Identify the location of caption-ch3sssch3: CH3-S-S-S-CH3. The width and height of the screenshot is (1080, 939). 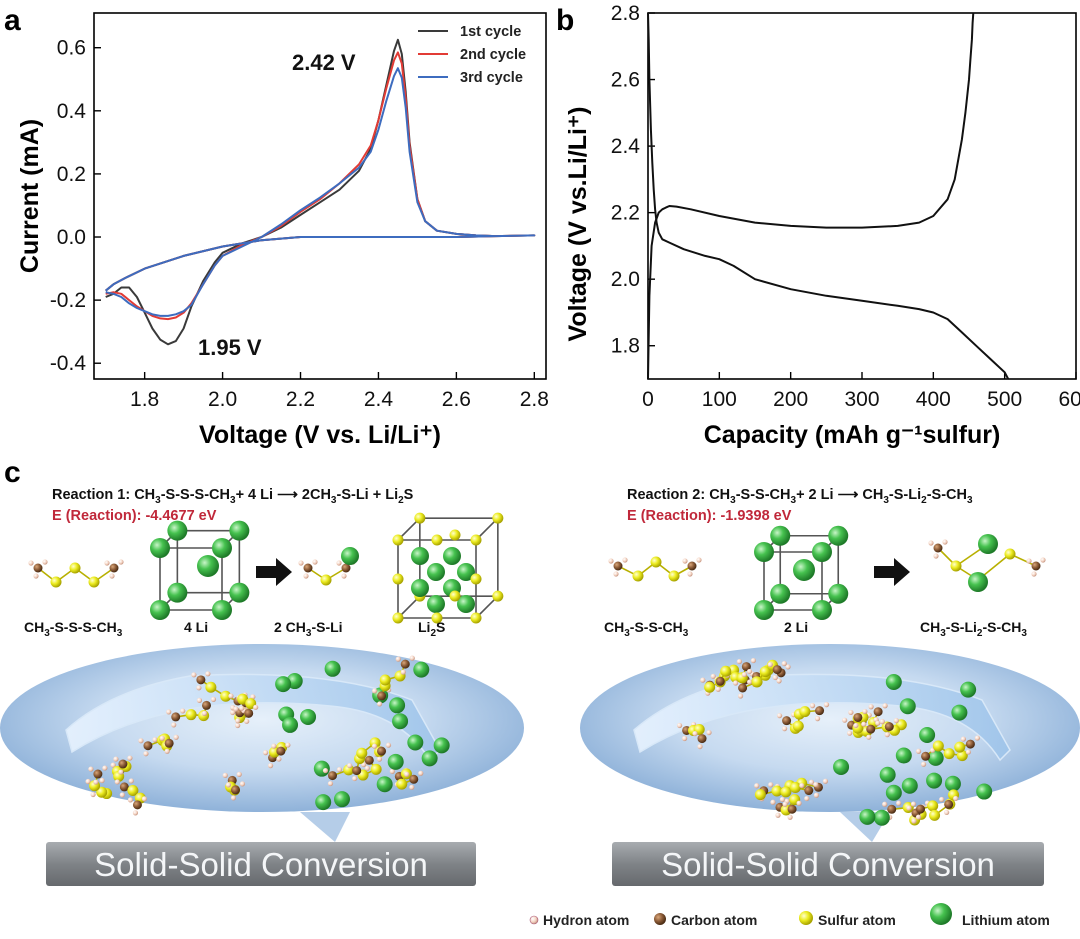
(73, 629).